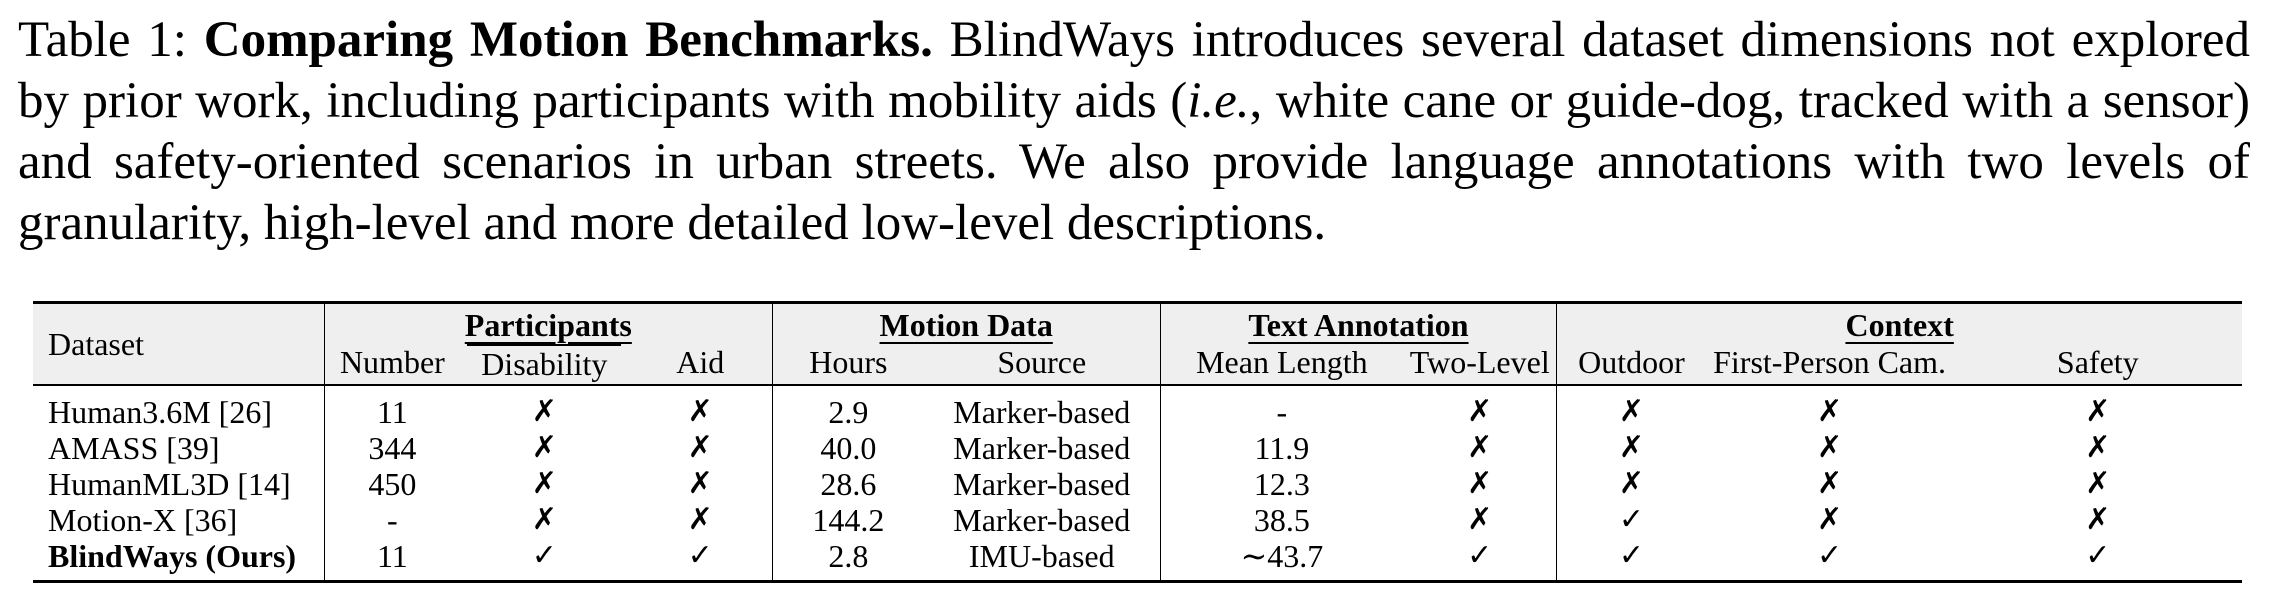 The image size is (2270, 604). Describe the element at coordinates (700, 560) in the screenshot. I see `cell-aid: ✓` at that location.